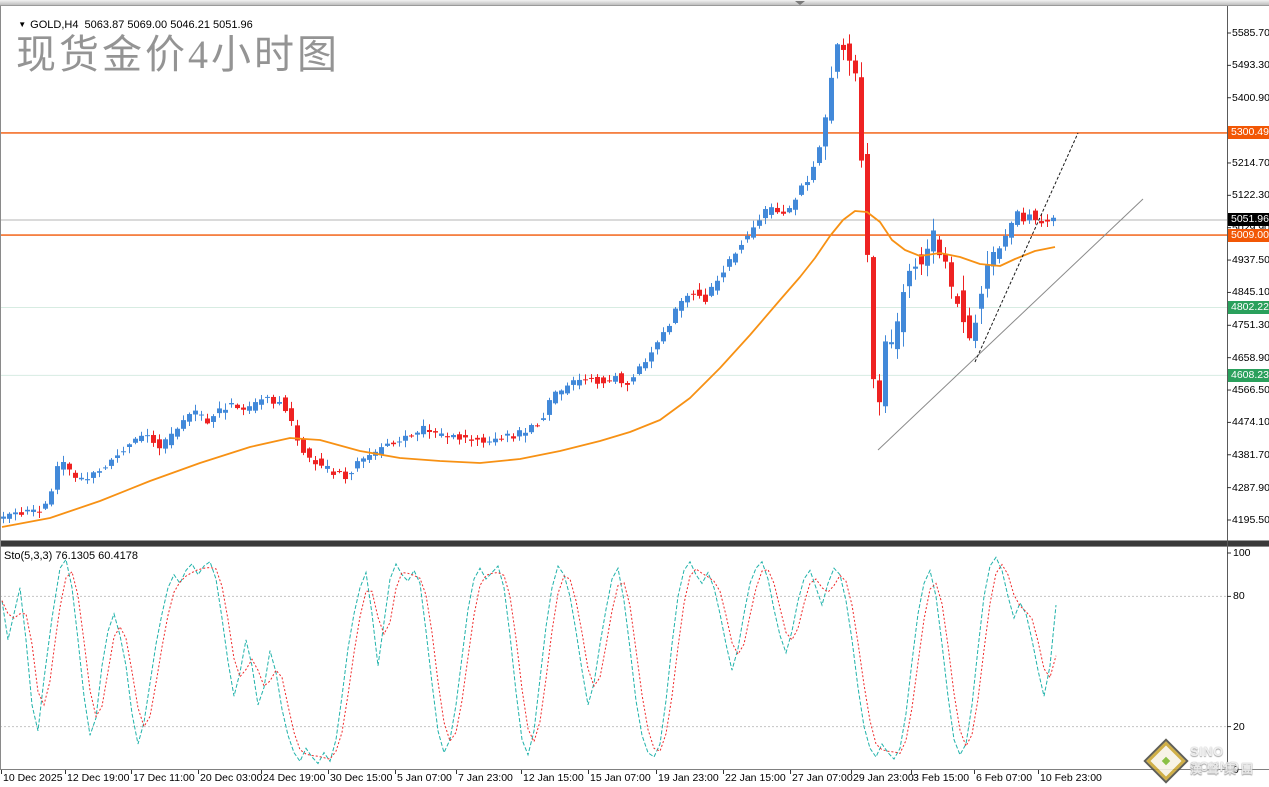  Describe the element at coordinates (1236, 770) in the screenshot. I see `sto-axis-label: 0` at that location.